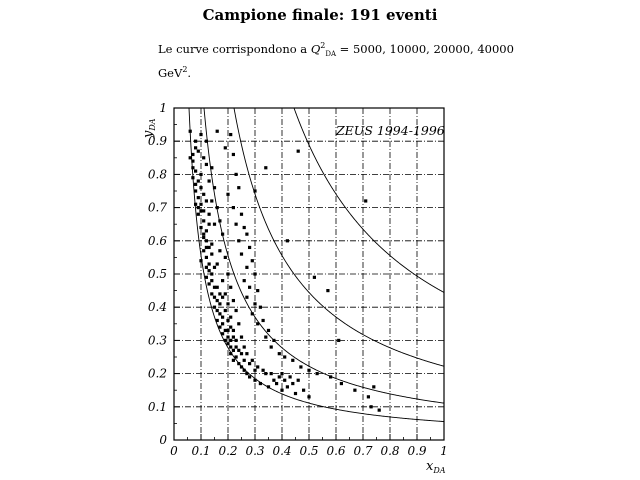  I want to click on x-tick-label: 0.1, so click(200, 451).